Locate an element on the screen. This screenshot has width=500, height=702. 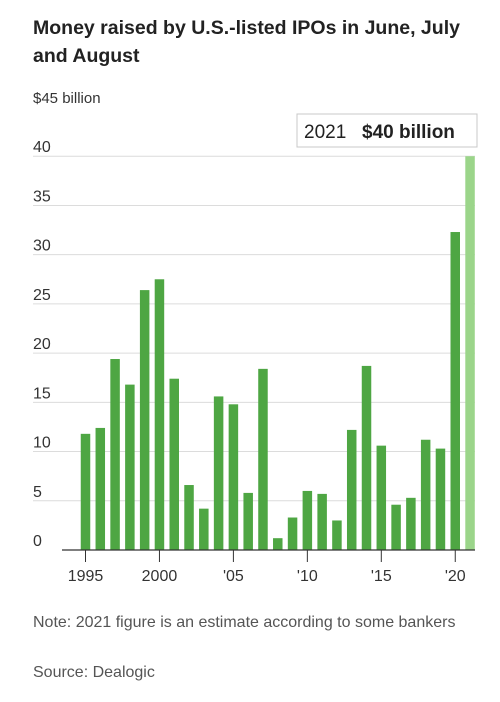
y-tick-label: 30 is located at coordinates (42, 246).